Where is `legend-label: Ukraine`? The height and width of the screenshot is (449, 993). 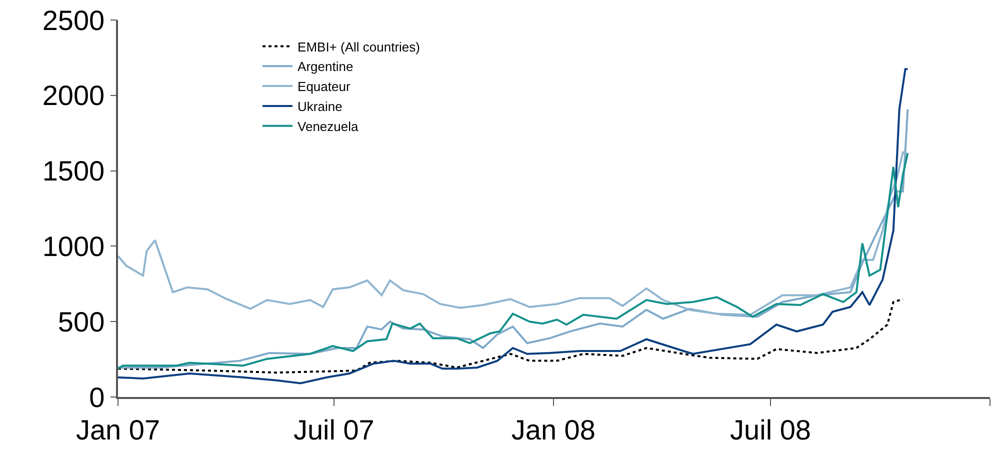 legend-label: Ukraine is located at coordinates (320, 106).